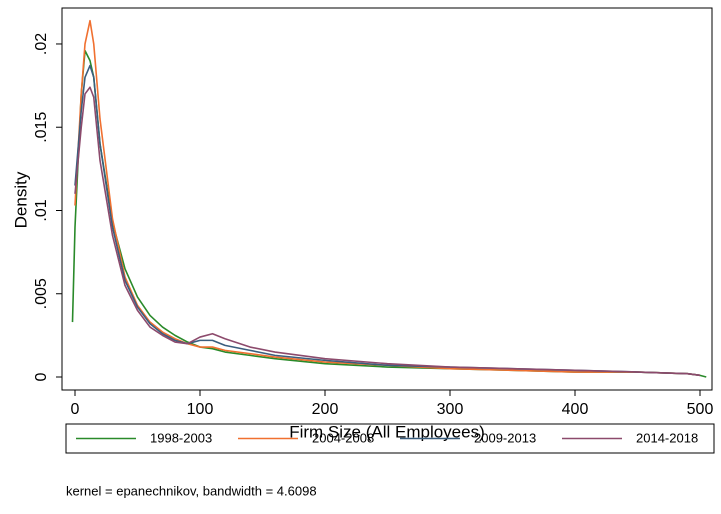  I want to click on x-tick-label: 100, so click(200, 409).